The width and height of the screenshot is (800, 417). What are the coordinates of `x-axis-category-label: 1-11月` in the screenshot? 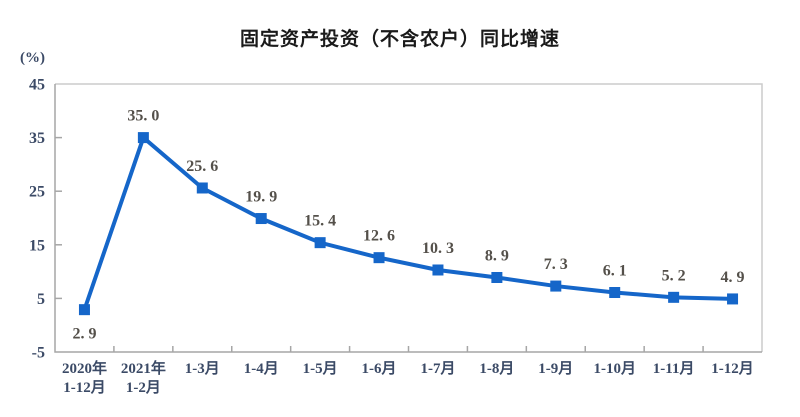 It's located at (674, 368).